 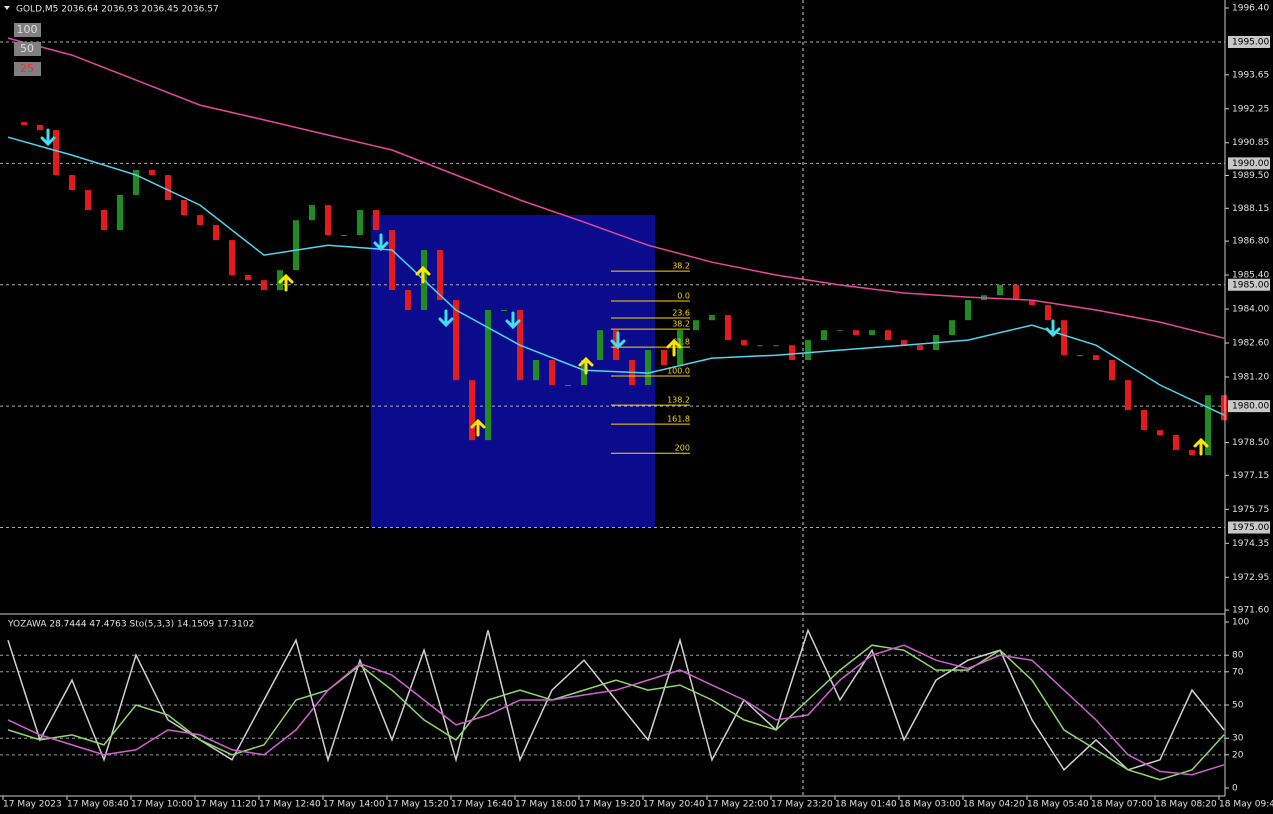 I want to click on x-tick-label: 17 May 23:20, so click(x=802, y=805).